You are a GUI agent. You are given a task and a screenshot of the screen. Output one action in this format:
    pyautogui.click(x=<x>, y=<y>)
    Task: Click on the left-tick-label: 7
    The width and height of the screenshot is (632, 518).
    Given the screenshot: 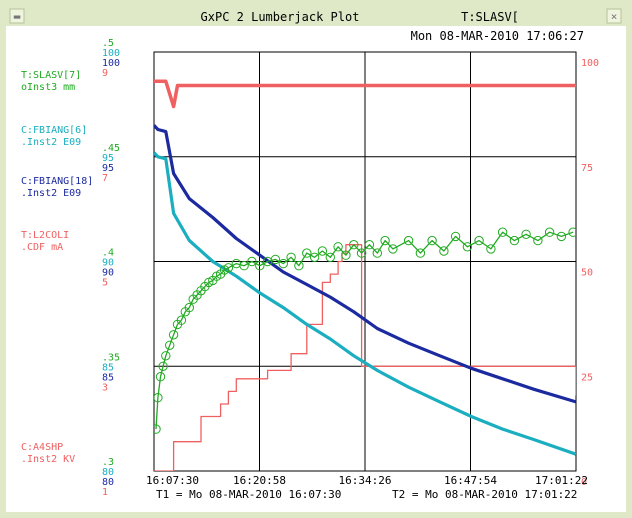 What is the action you would take?
    pyautogui.click(x=105, y=178)
    